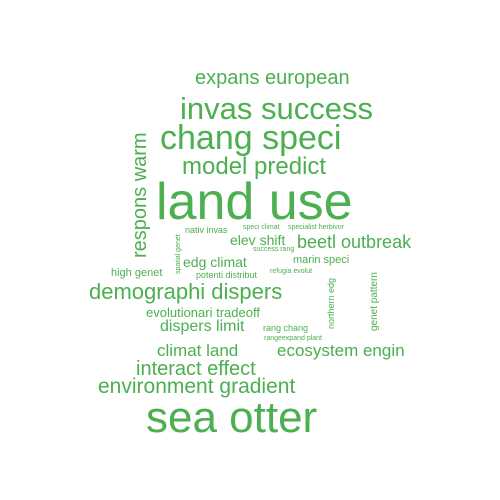 This screenshot has height=500, width=500. Describe the element at coordinates (316, 227) in the screenshot. I see `word: specialist herbivor` at that location.